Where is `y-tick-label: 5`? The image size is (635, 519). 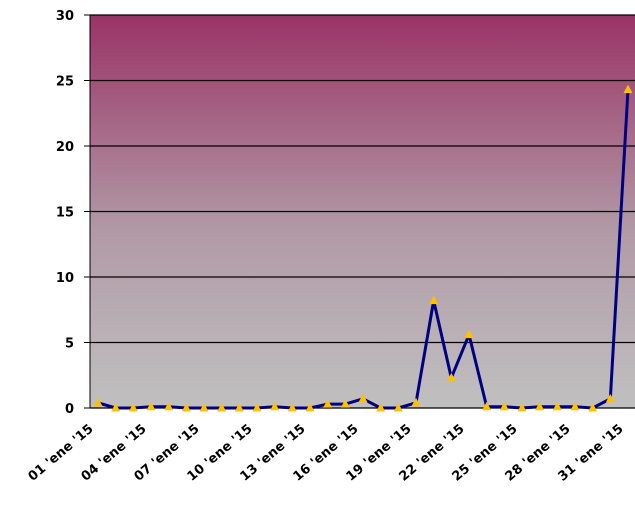 y-tick-label: 5 is located at coordinates (69, 344).